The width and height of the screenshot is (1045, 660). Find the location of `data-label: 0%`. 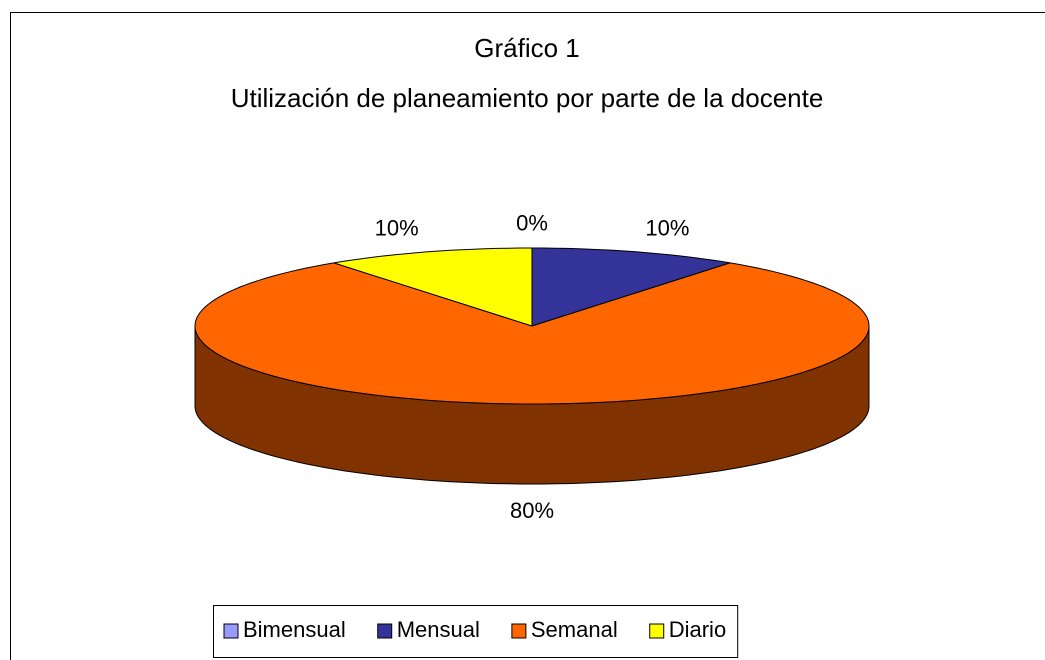

data-label: 0% is located at coordinates (532, 222).